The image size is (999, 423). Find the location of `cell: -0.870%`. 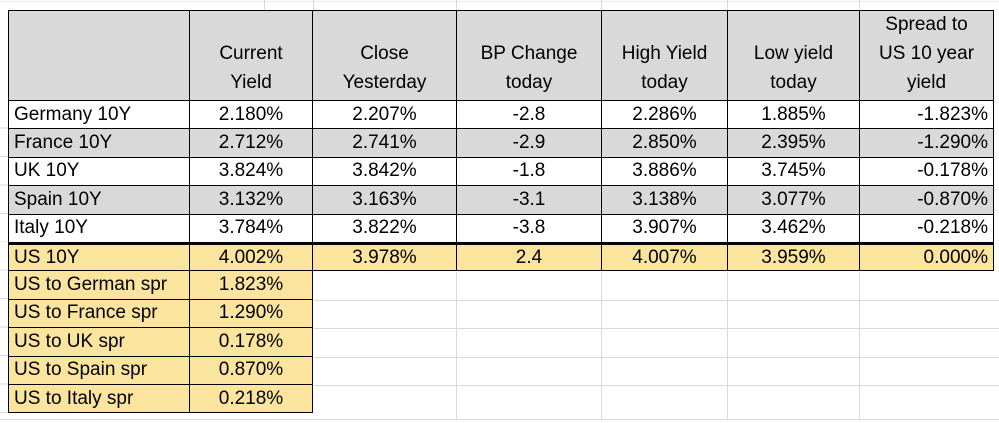

cell: -0.870% is located at coordinates (927, 200).